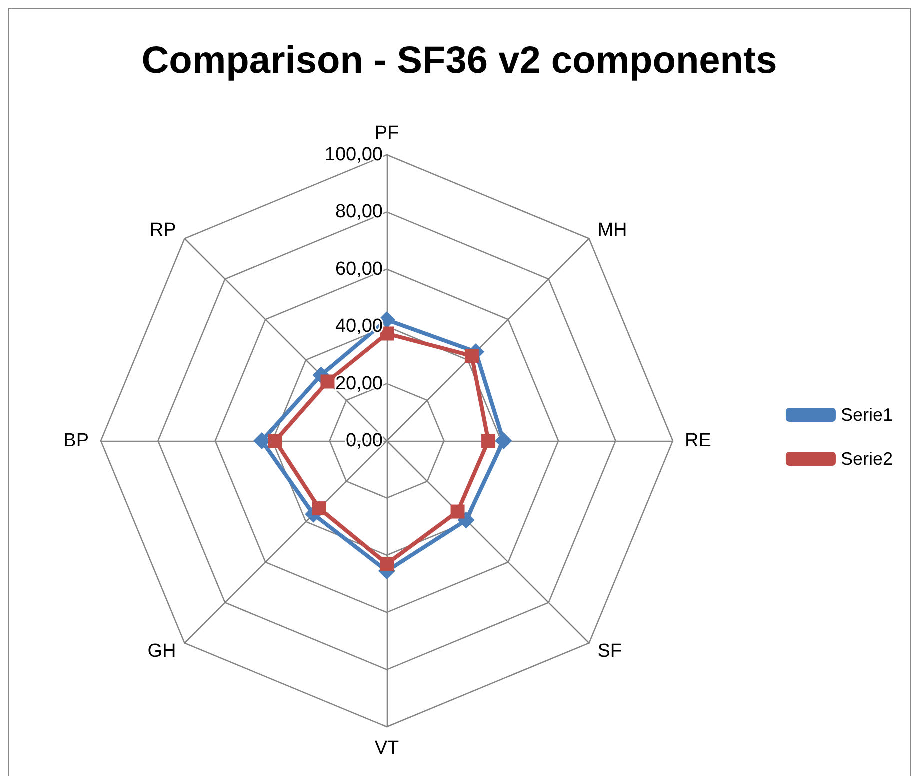  Describe the element at coordinates (387, 133) in the screenshot. I see `spoke-label: PF` at that location.